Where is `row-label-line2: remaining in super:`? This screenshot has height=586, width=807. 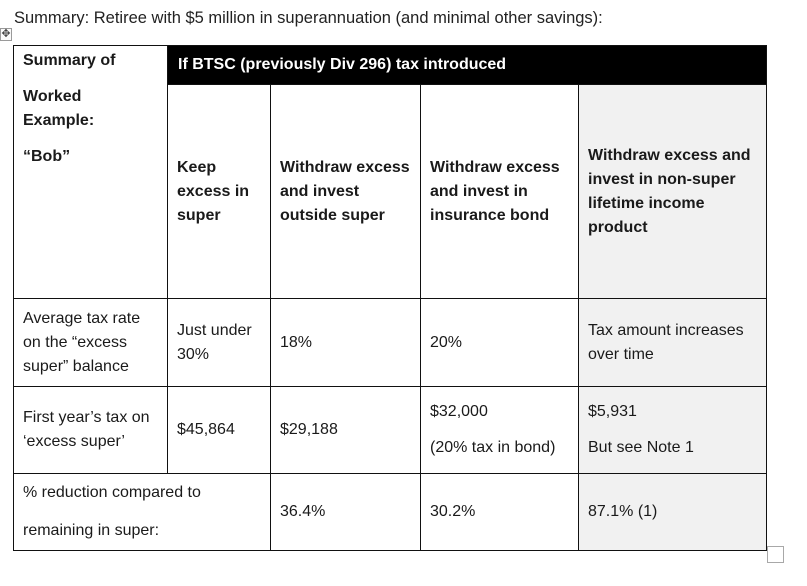 row-label-line2: remaining in super: is located at coordinates (91, 530).